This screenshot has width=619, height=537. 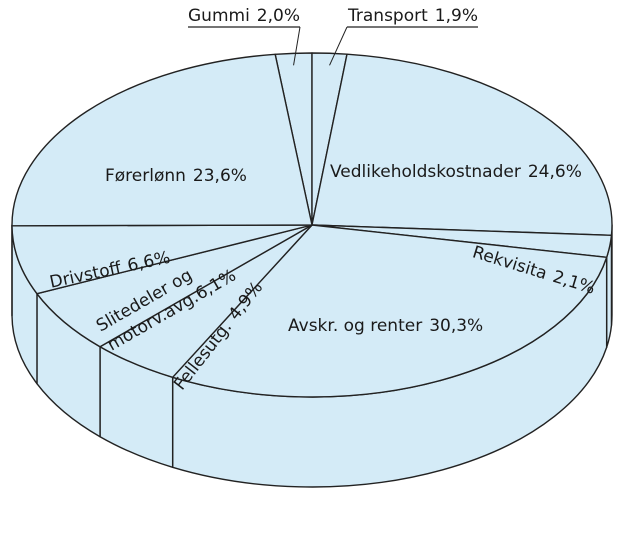 What do you see at coordinates (456, 326) in the screenshot?
I see `value-label: 30,3%` at bounding box center [456, 326].